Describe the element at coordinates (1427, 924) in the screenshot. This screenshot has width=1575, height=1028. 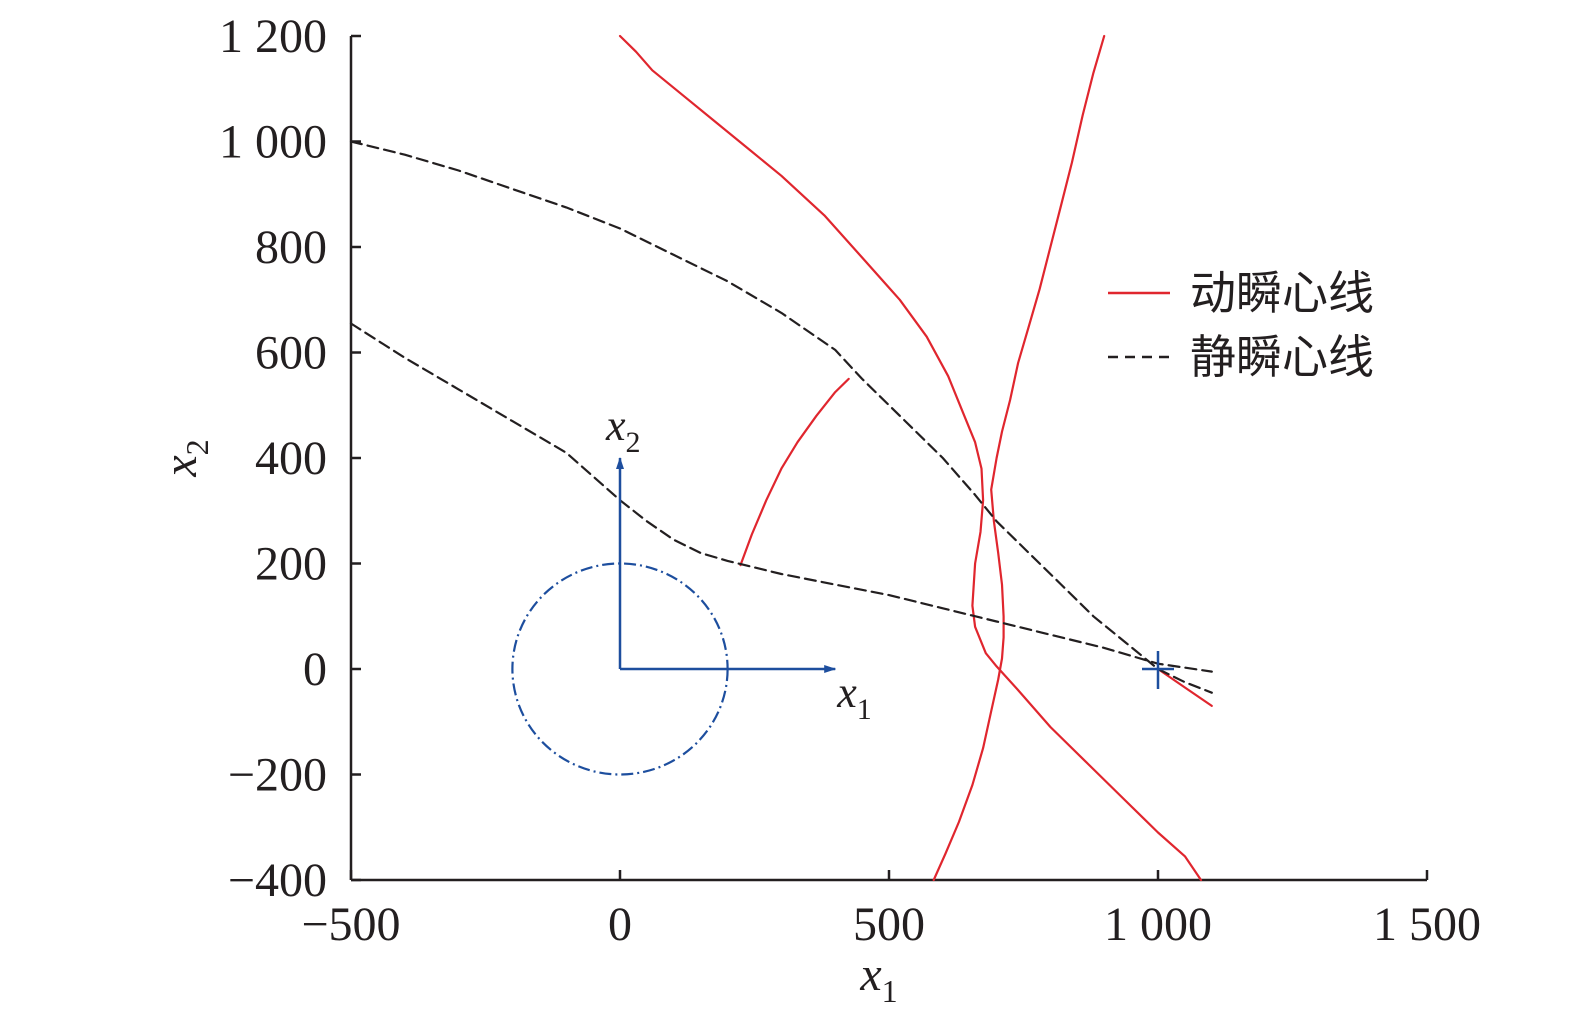
I see `x-tick-label: 1 500` at that location.